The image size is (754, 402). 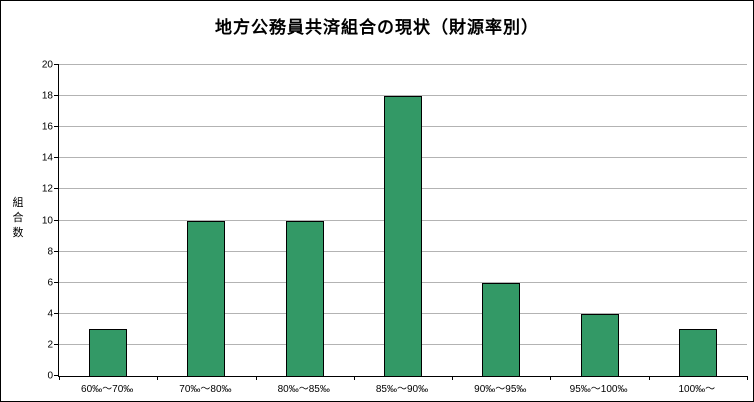 I want to click on x-tick-label: 100‰～, so click(x=697, y=389).